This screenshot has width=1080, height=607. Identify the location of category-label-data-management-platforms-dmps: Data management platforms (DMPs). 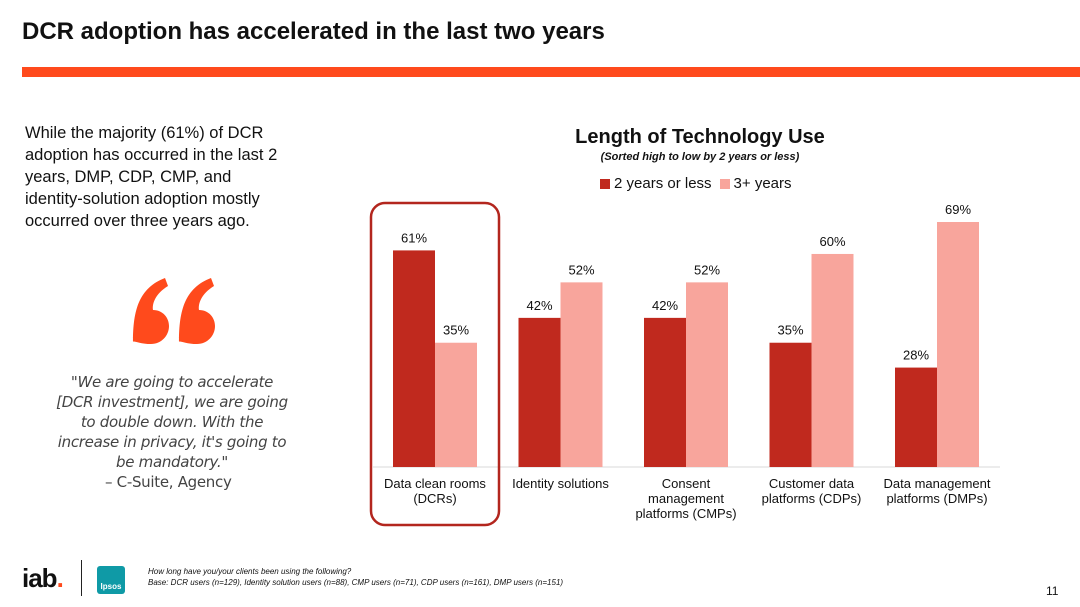
(937, 491).